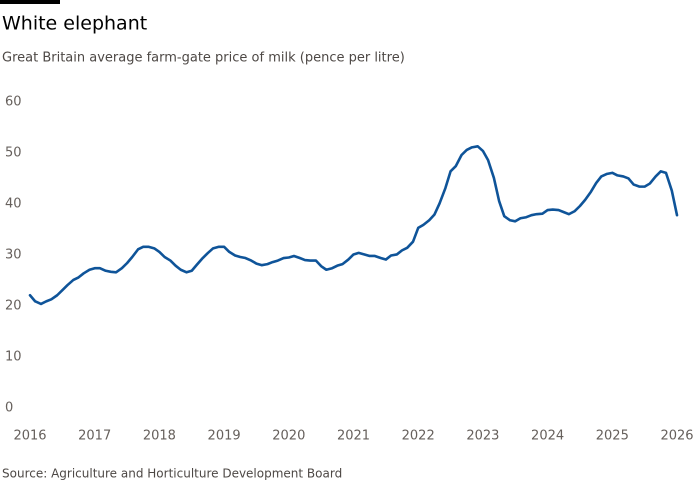  What do you see at coordinates (74, 24) in the screenshot?
I see `chart-title: White elephant` at bounding box center [74, 24].